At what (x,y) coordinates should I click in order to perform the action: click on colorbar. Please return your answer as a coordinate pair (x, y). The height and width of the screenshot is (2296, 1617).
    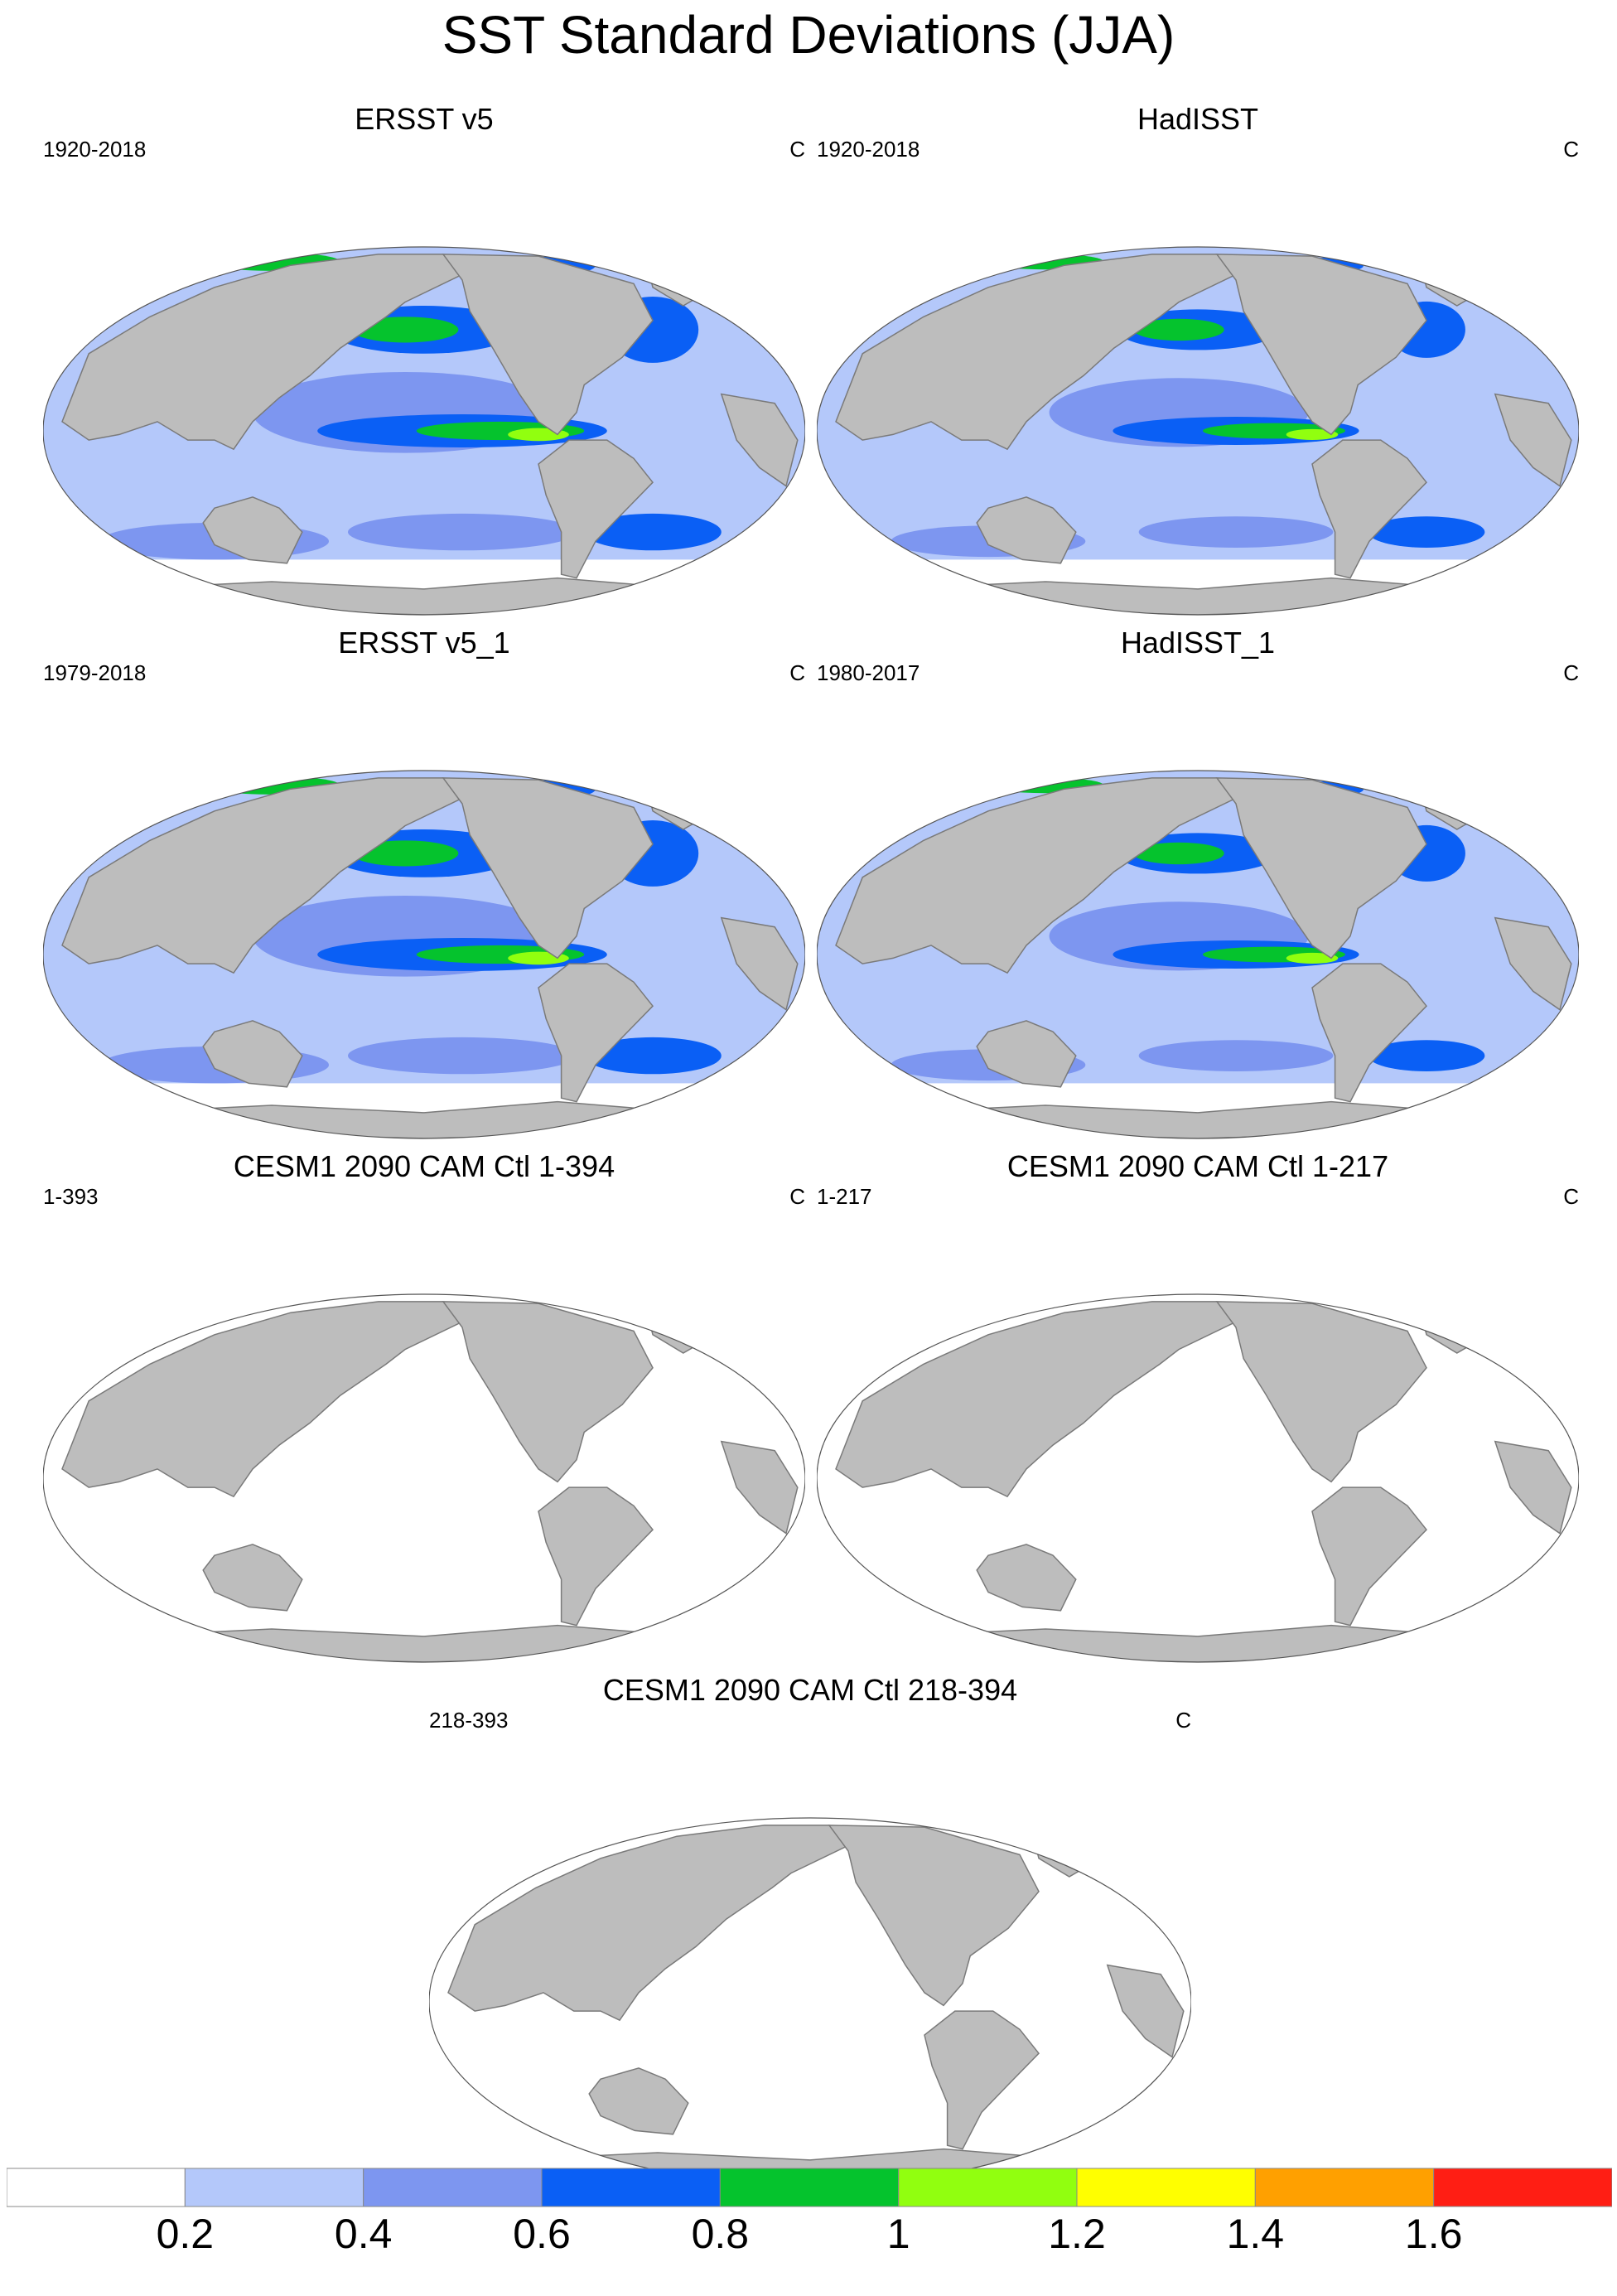
    Looking at the image, I should click on (809, 2187).